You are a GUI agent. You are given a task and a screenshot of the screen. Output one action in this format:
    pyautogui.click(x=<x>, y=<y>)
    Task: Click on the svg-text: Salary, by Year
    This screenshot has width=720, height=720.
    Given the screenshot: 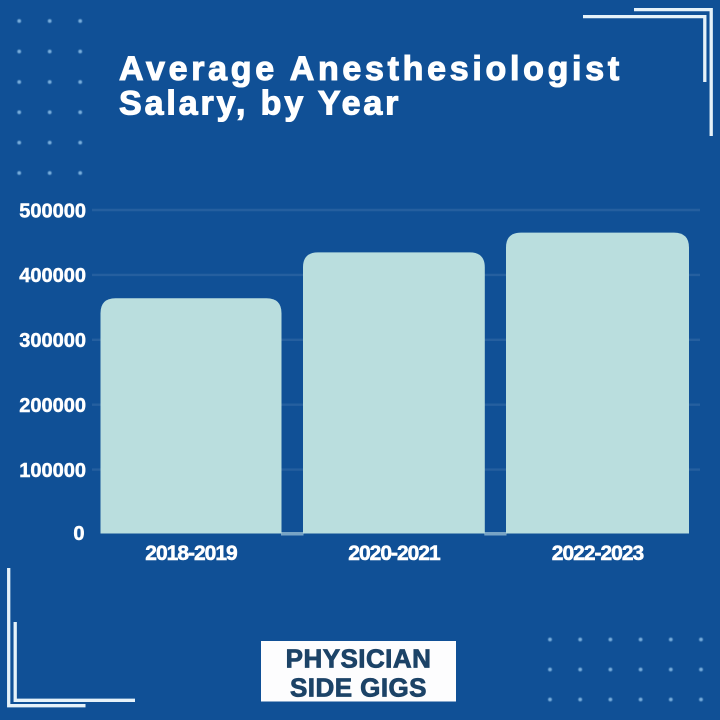 What is the action you would take?
    pyautogui.click(x=260, y=104)
    